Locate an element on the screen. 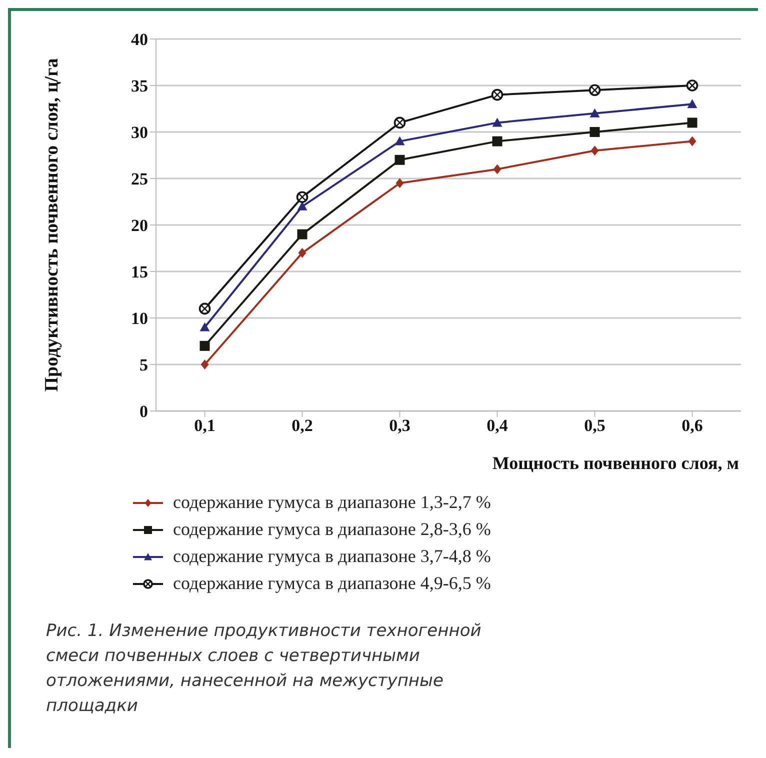  y-tick-label: 5 is located at coordinates (144, 365).